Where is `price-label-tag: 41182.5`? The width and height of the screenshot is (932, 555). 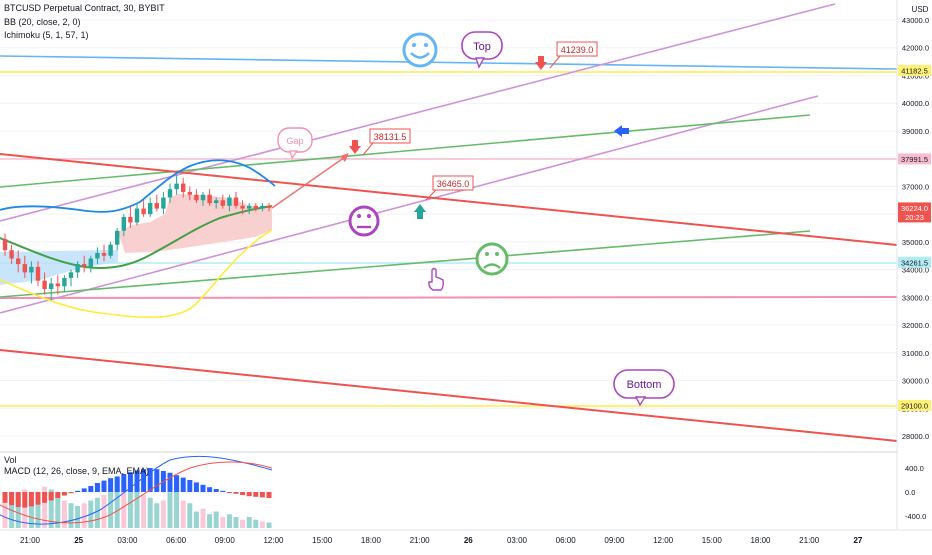
price-label-tag: 41182.5 is located at coordinates (914, 70).